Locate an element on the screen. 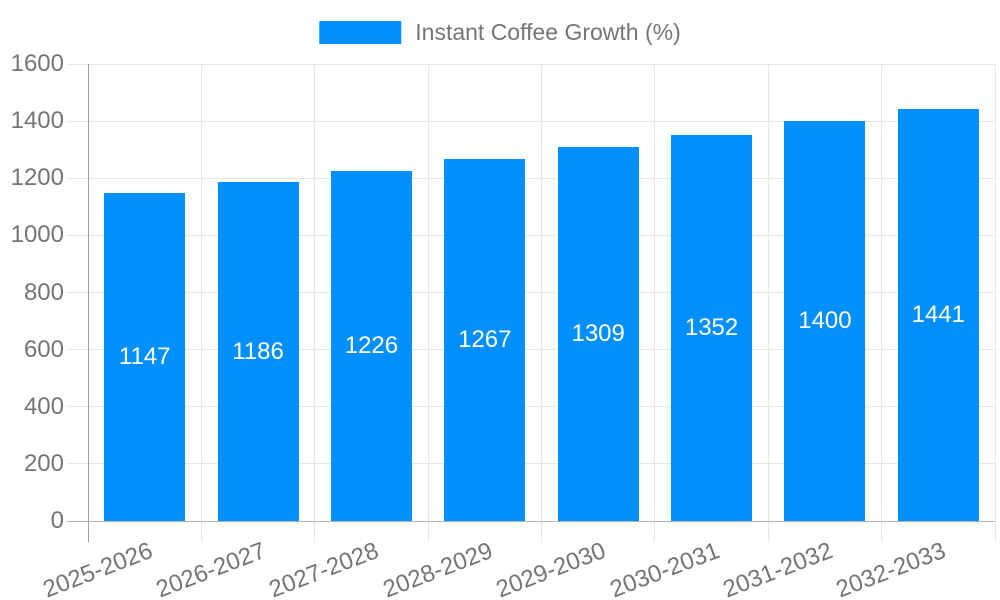 Image resolution: width=1000 pixels, height=600 pixels. legend: Instant Coffee Growth (%) is located at coordinates (500, 32).